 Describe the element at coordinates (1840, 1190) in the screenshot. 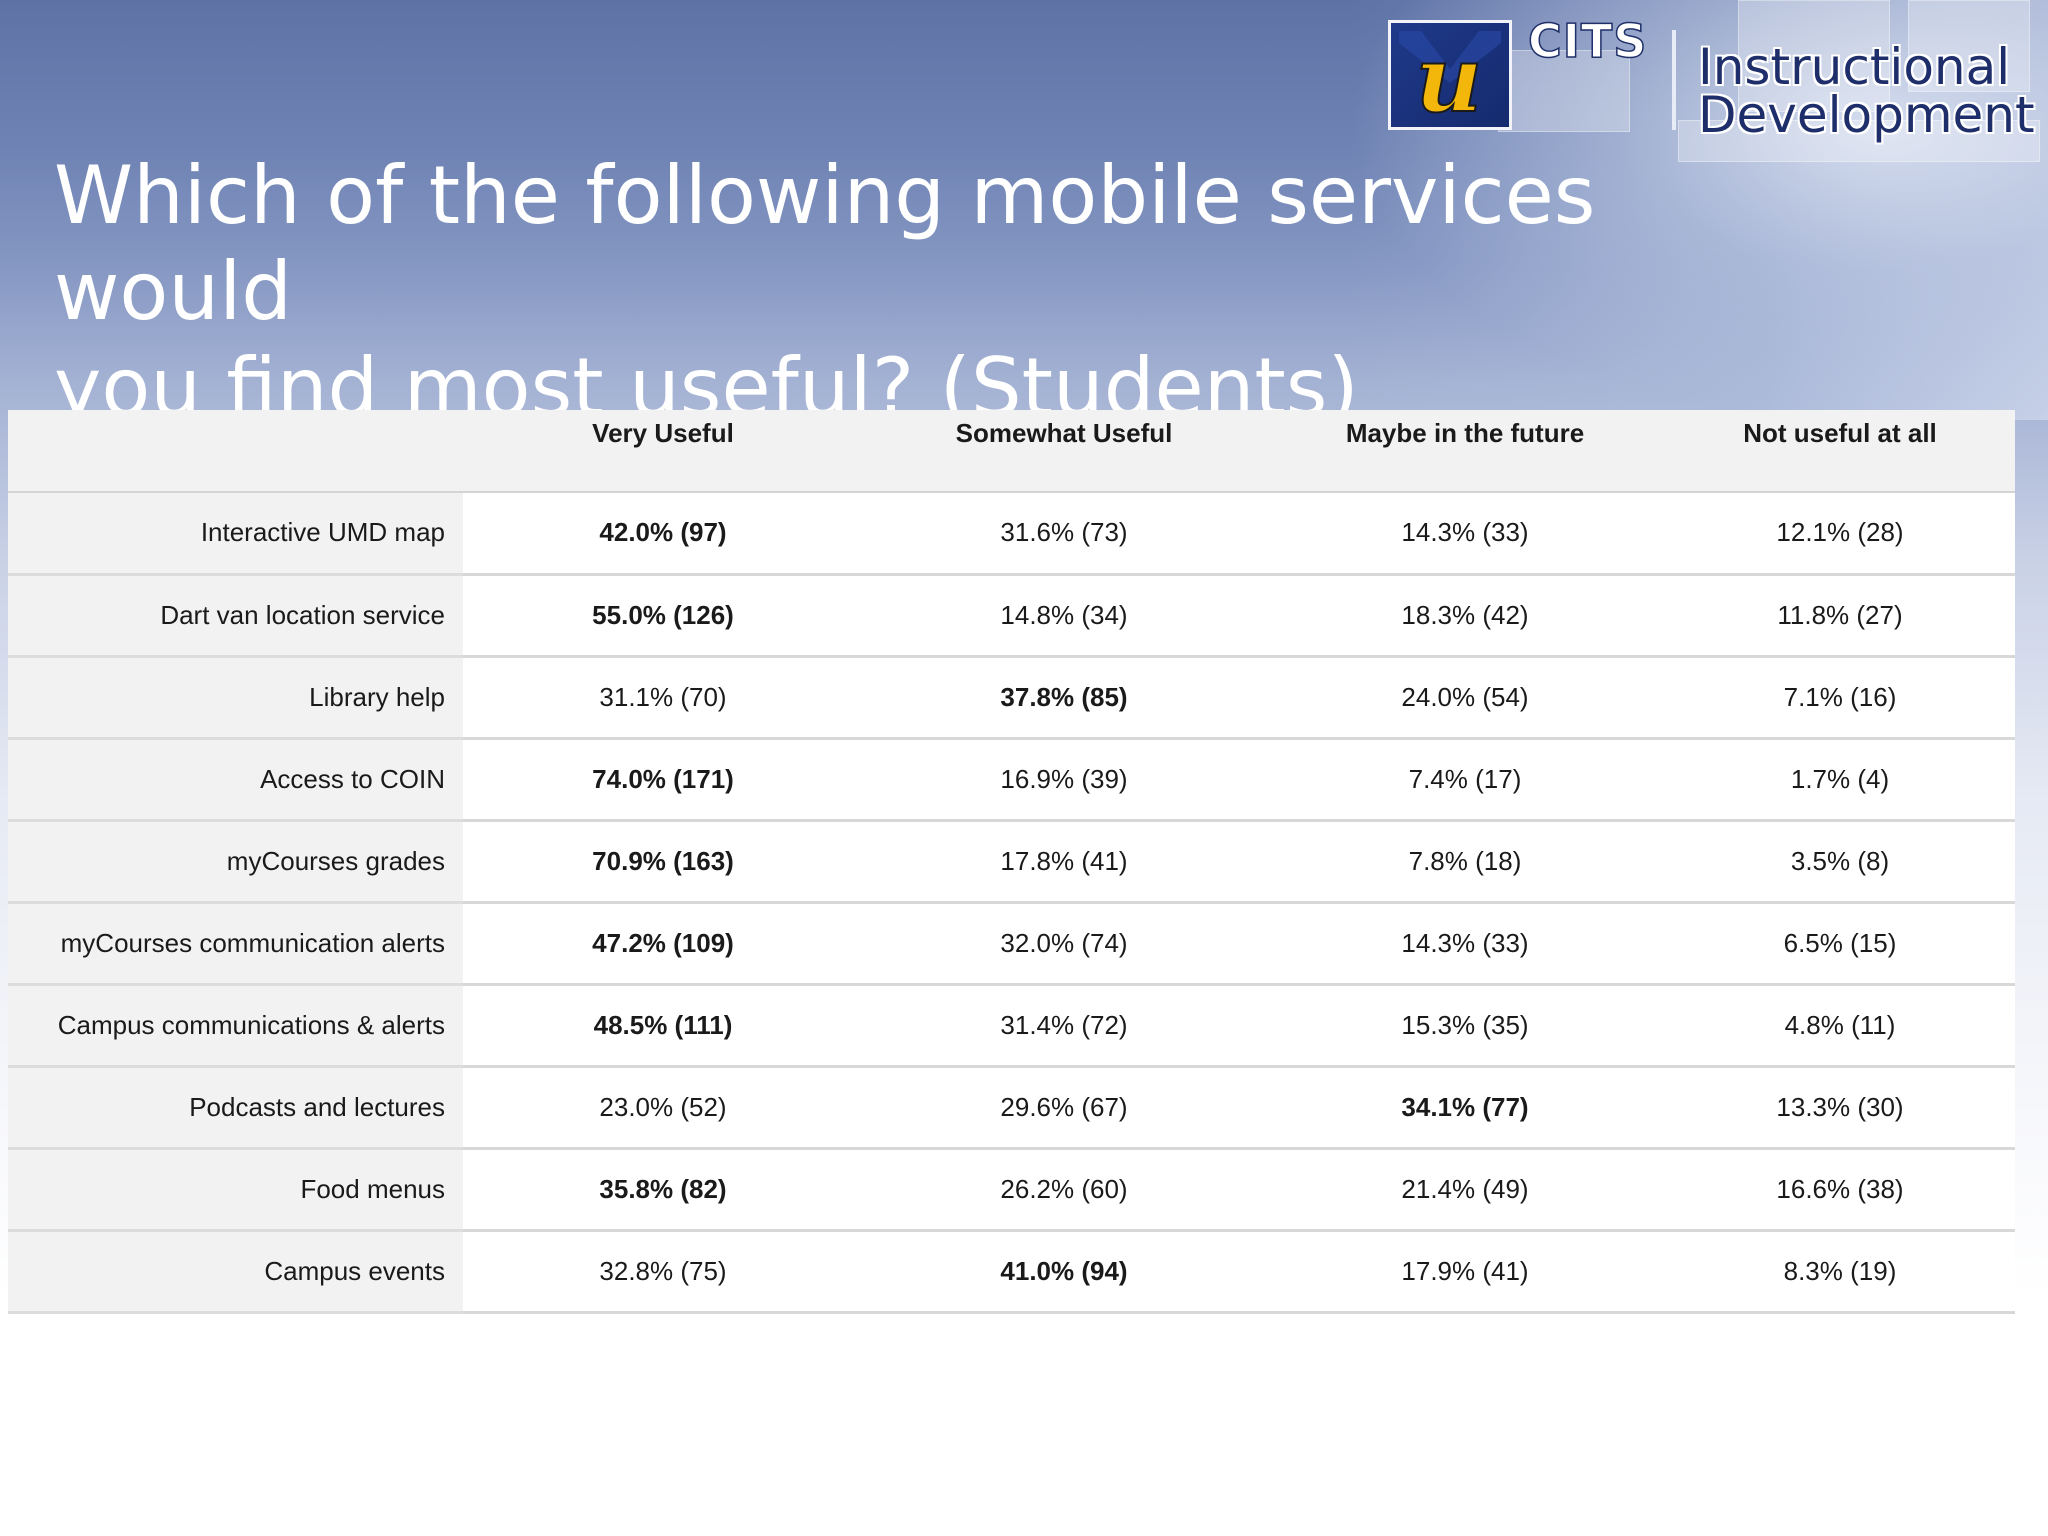

I see `table-cell: 16.6% (38)` at that location.